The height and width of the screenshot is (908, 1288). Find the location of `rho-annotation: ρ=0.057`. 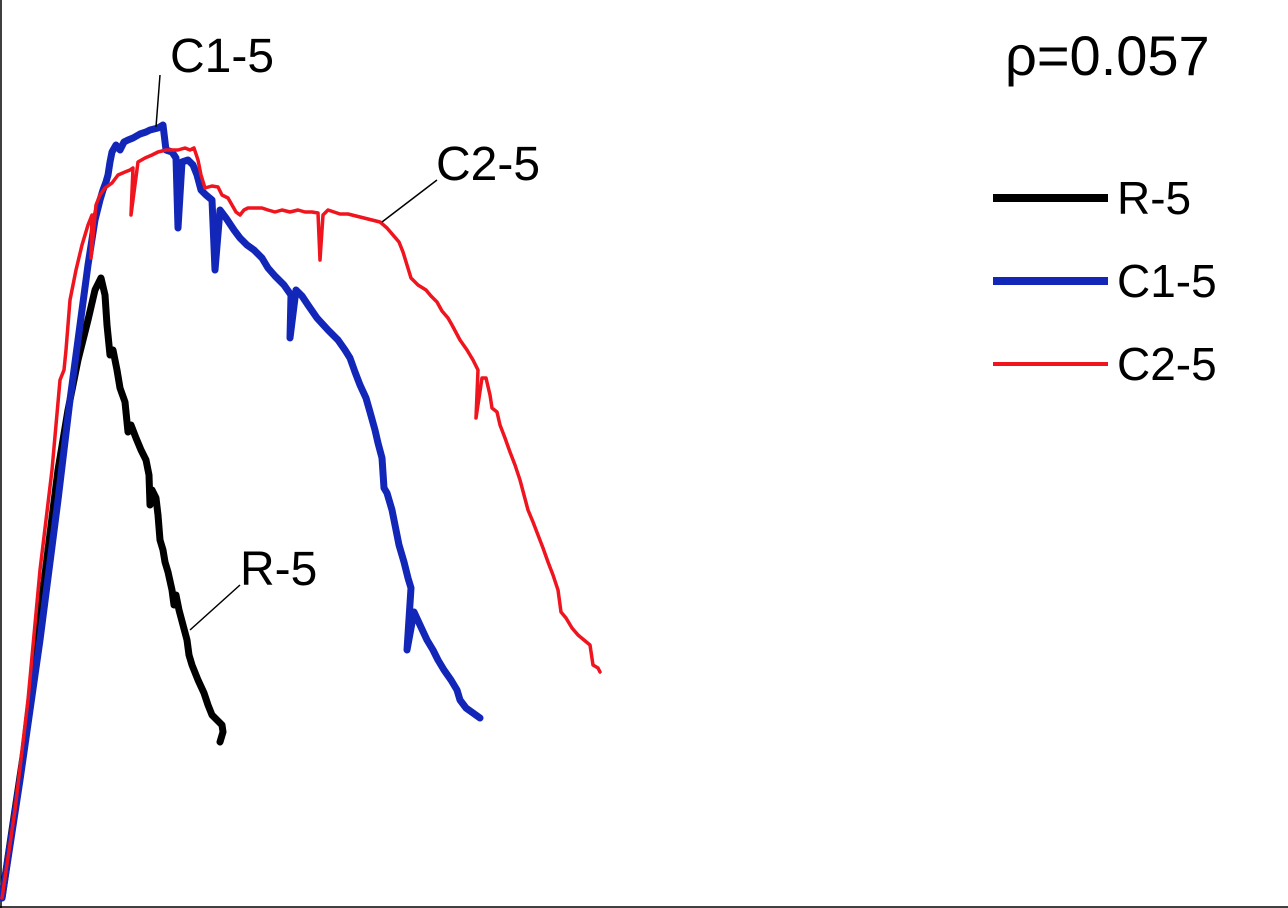

rho-annotation: ρ=0.057 is located at coordinates (1107, 55).